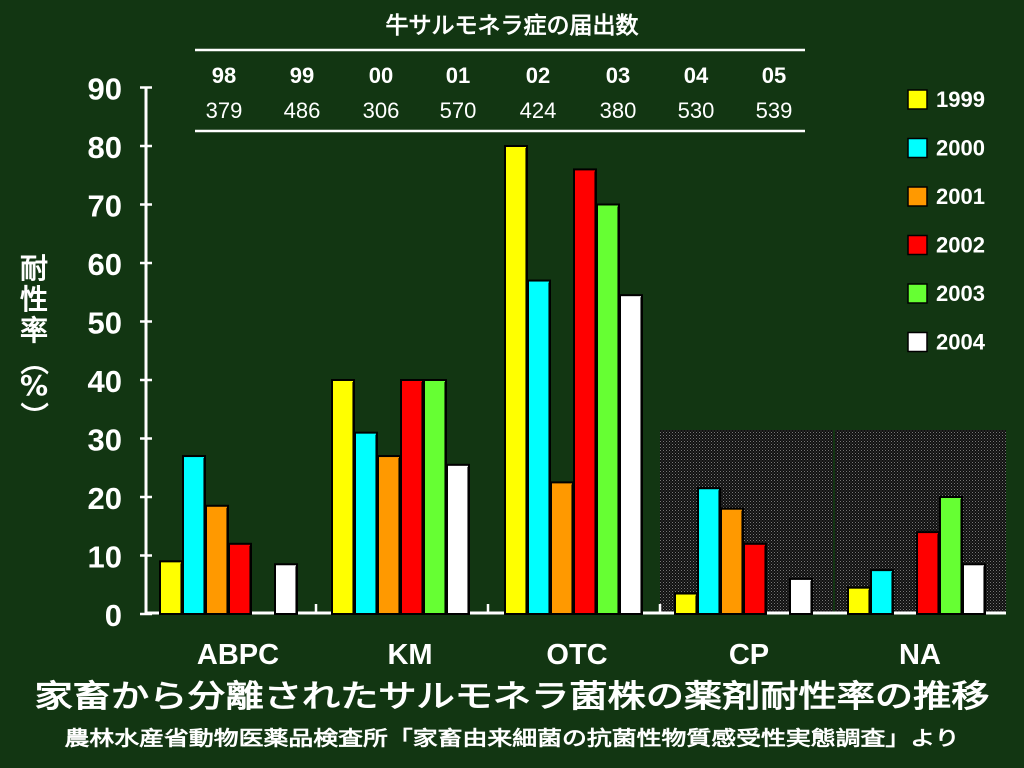 The height and width of the screenshot is (768, 1024). I want to click on bar-abpc-2001, so click(217, 559).